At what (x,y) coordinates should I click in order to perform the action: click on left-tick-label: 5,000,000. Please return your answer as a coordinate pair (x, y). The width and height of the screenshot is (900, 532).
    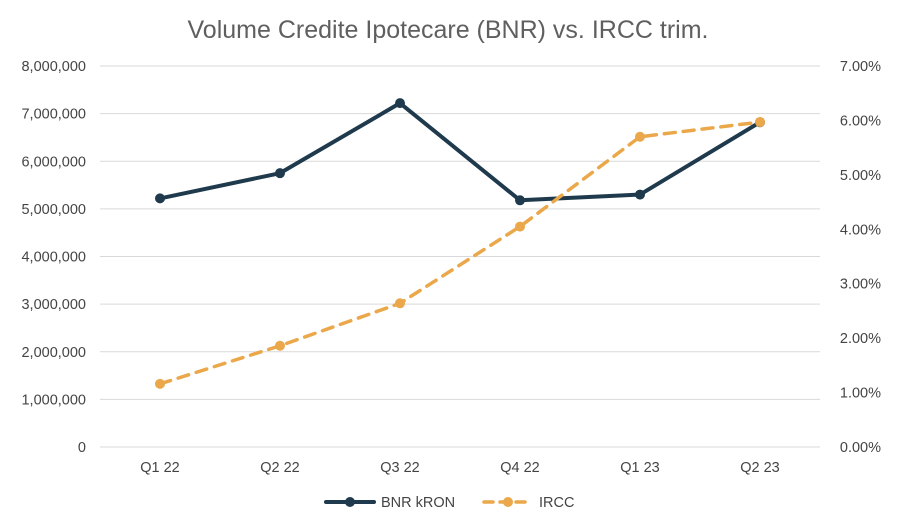
    Looking at the image, I should click on (53, 210).